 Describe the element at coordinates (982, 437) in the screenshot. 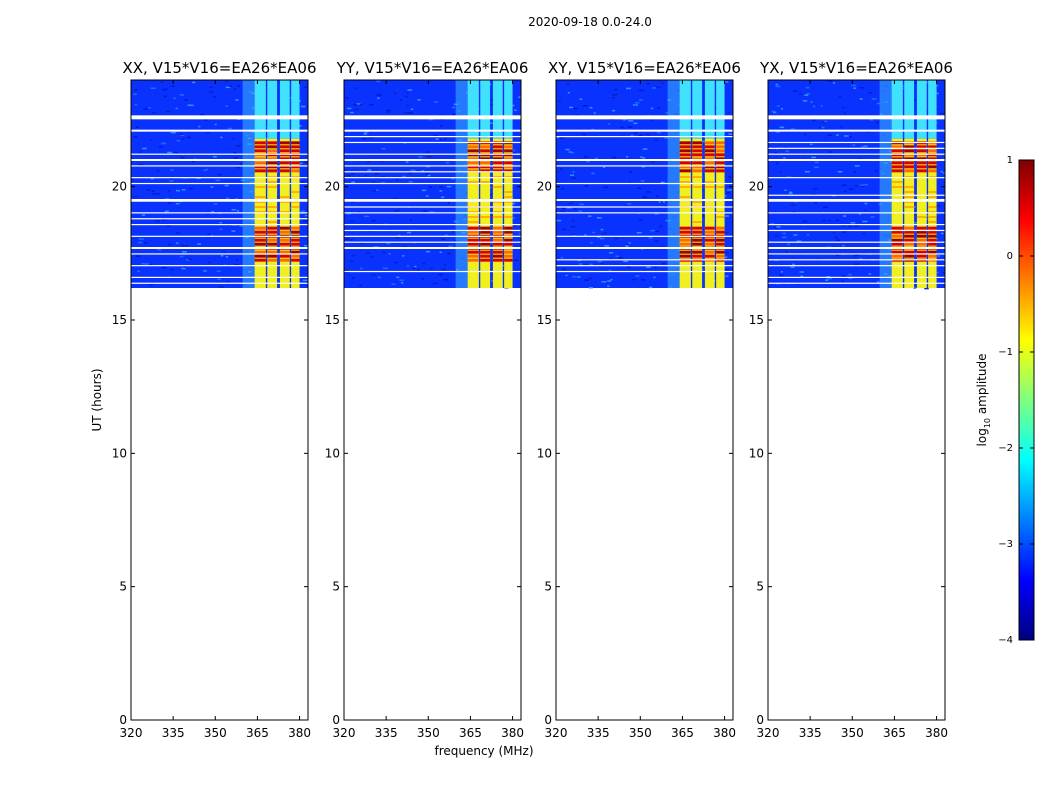

I see `colorbar-label-log: log` at that location.